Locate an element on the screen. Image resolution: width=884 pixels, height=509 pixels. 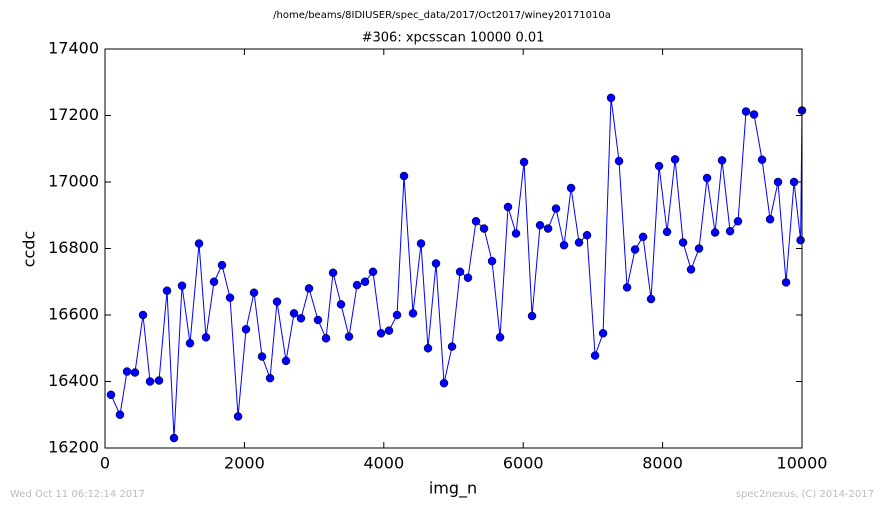
footer-left: Wed Oct 11 06:12:14 2017 is located at coordinates (77, 494).